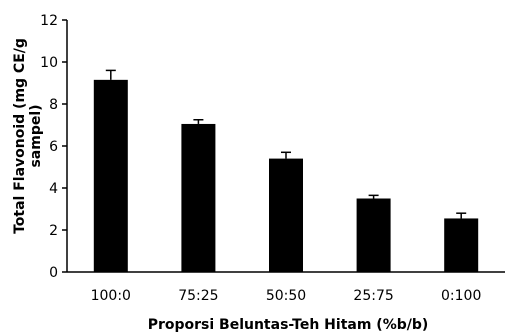 This screenshot has width=509, height=334. I want to click on x-tick-label: 0:100, so click(461, 296).